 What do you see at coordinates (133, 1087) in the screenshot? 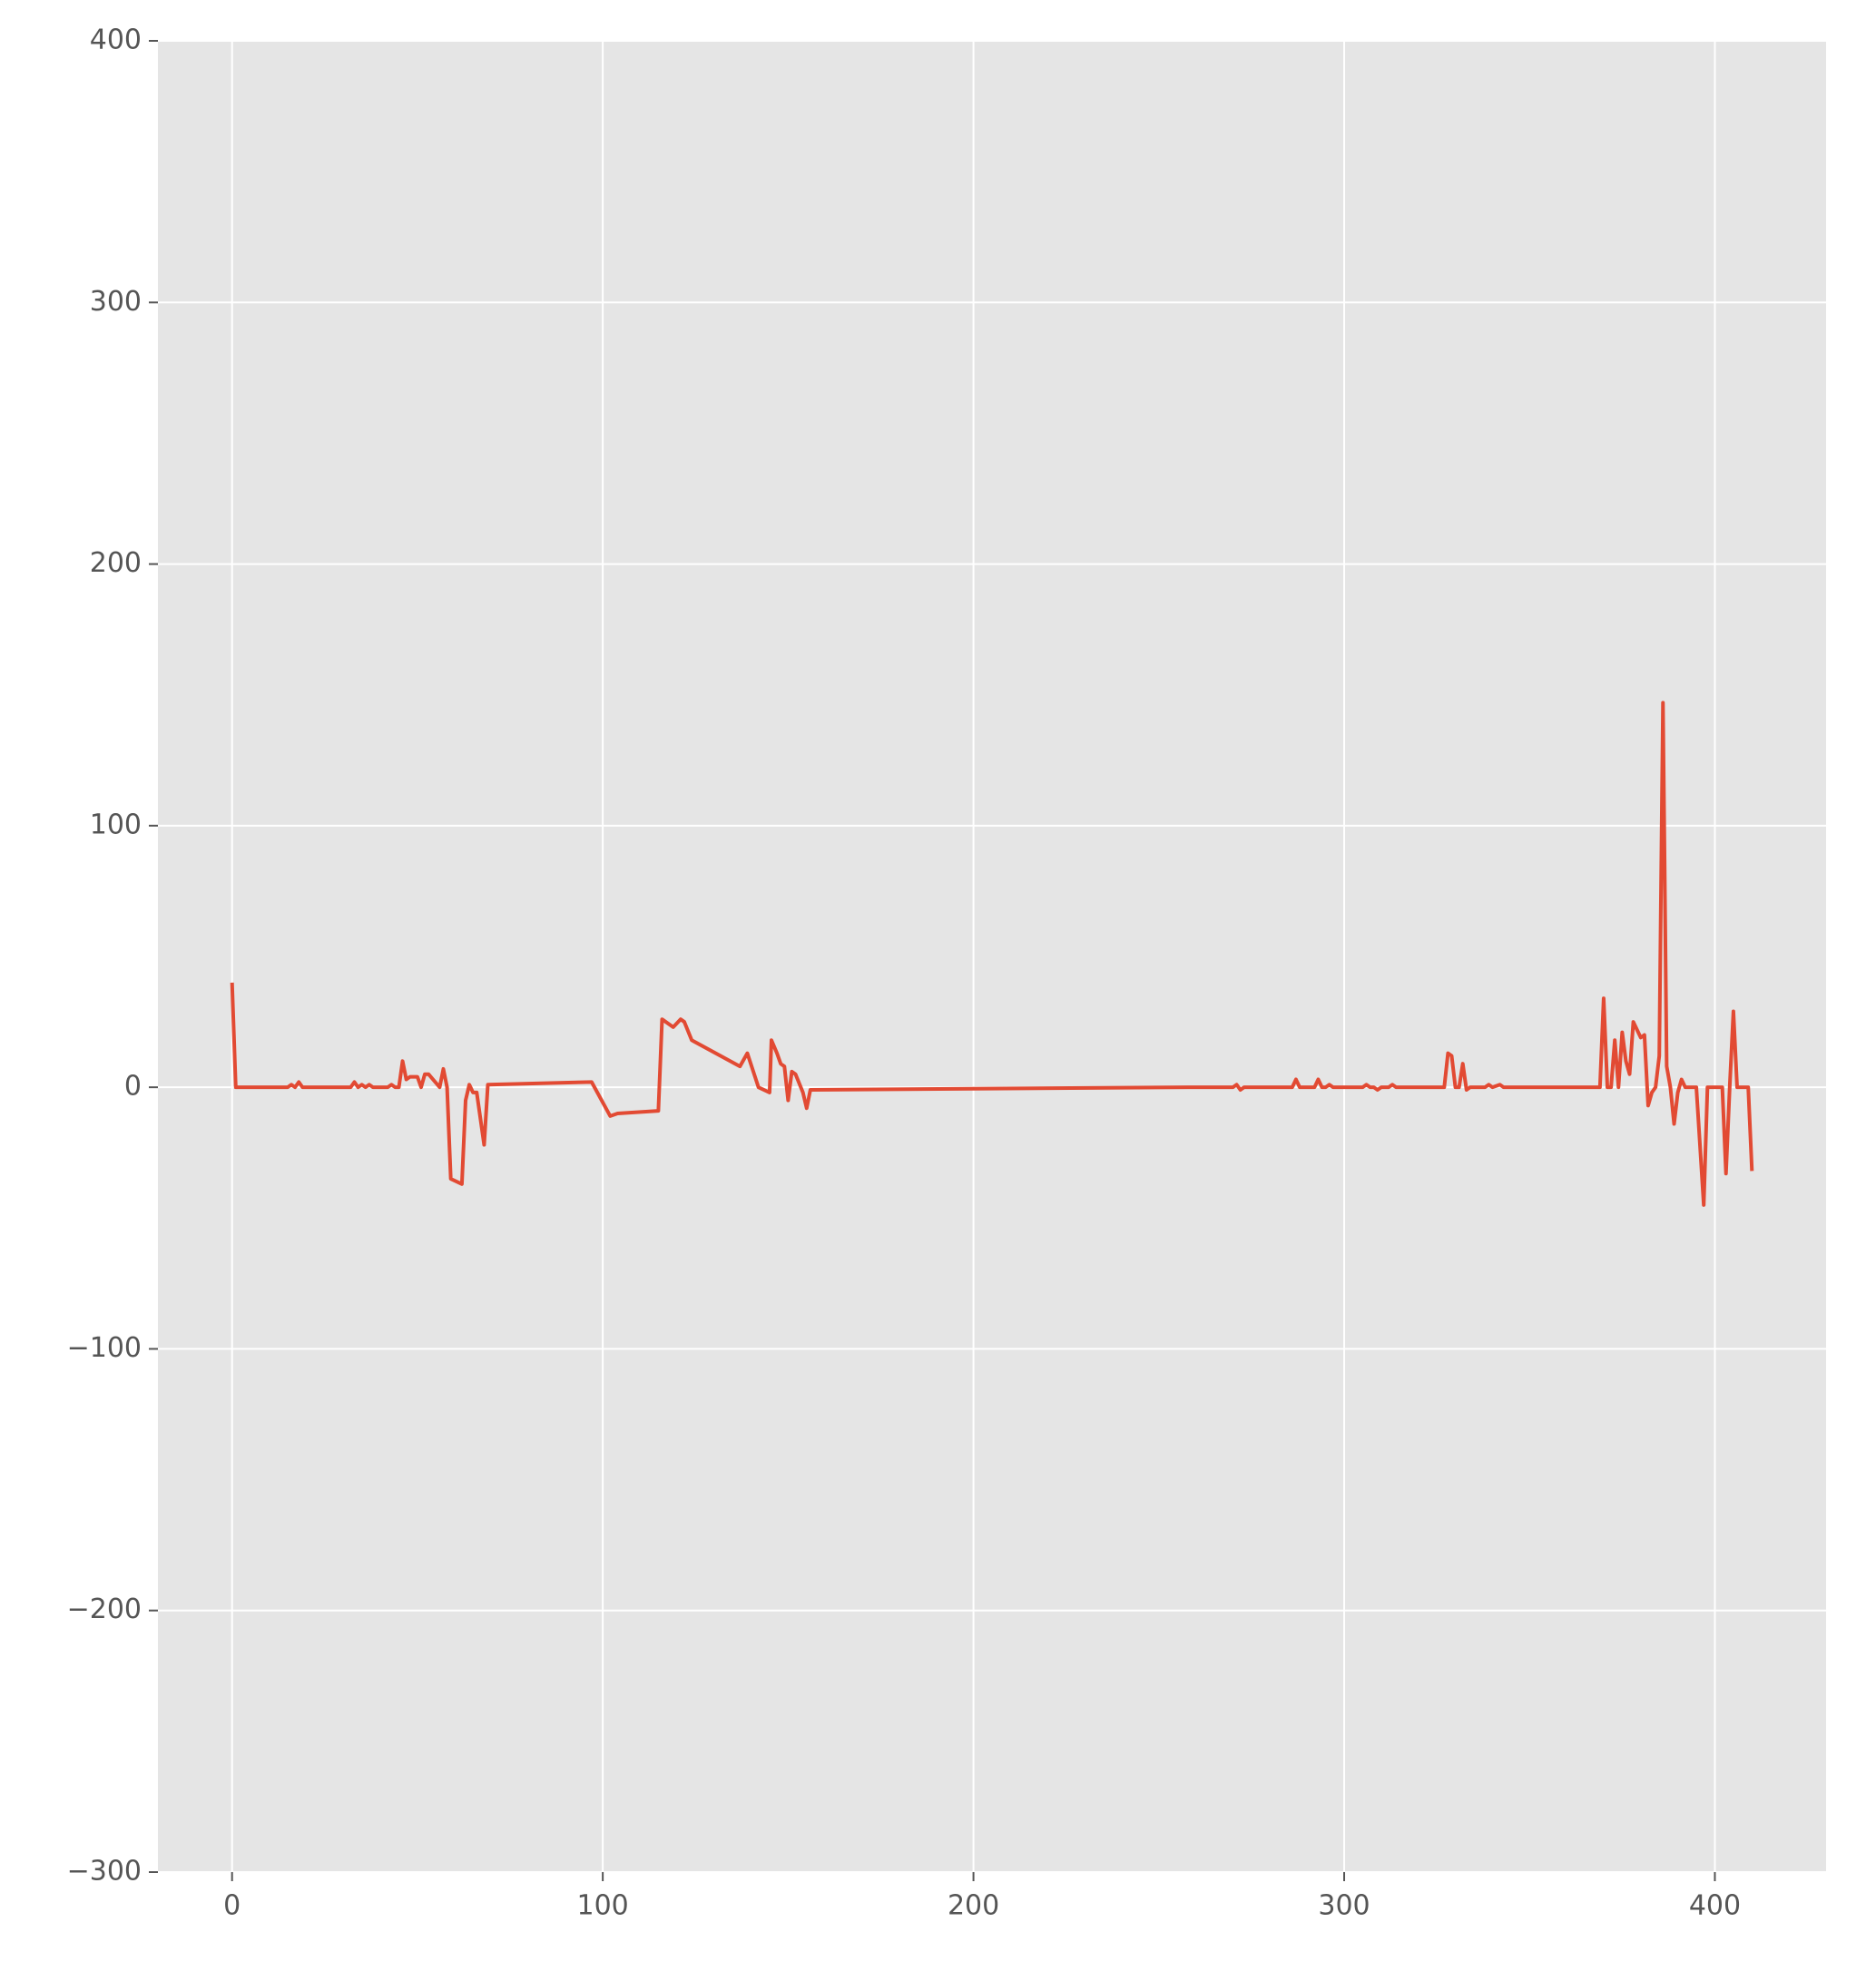
I see `y-tick-label: 0` at bounding box center [133, 1087].